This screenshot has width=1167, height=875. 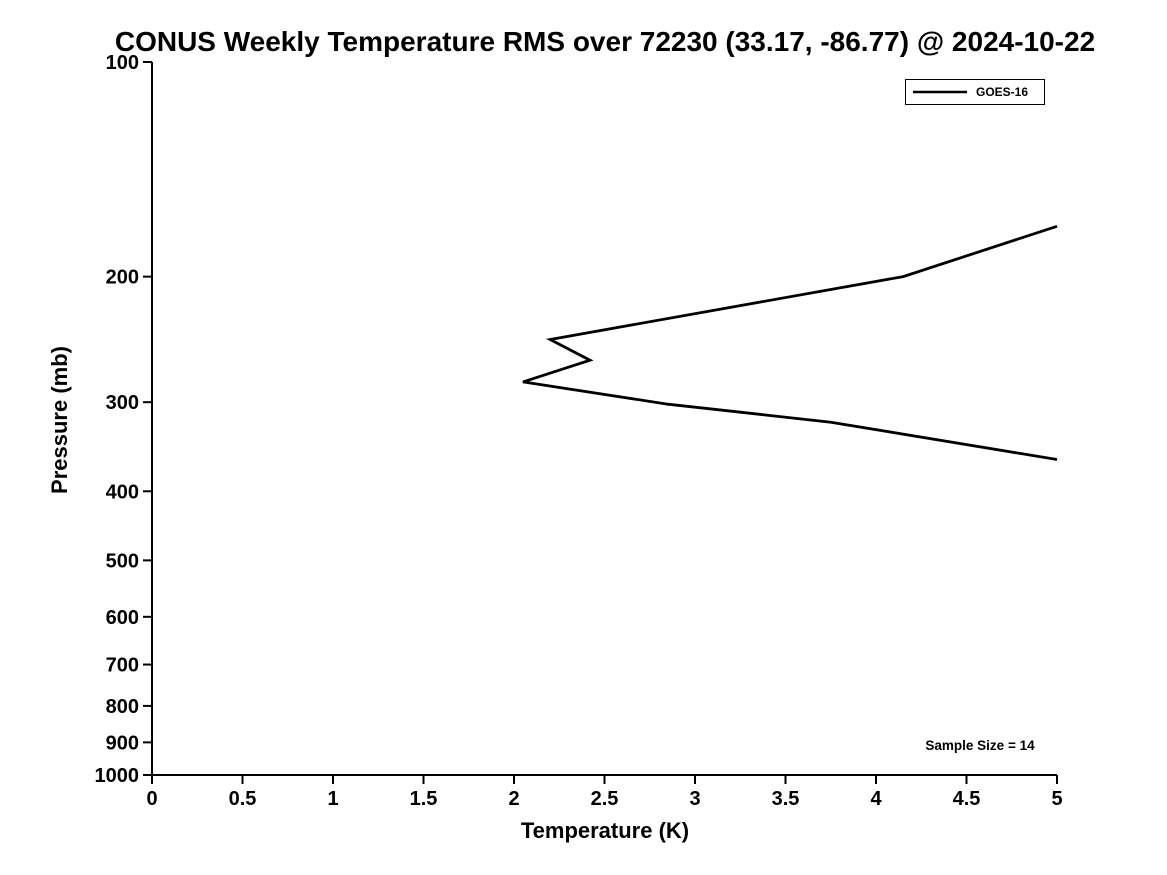 What do you see at coordinates (122, 618) in the screenshot?
I see `y-tick-label: 600` at bounding box center [122, 618].